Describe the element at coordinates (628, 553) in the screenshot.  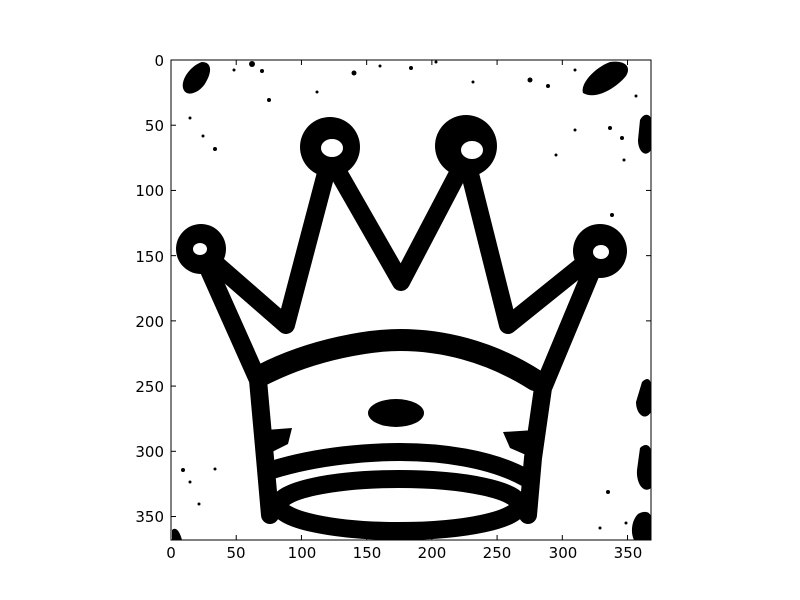
I see `x-tick-label-350: 350` at that location.